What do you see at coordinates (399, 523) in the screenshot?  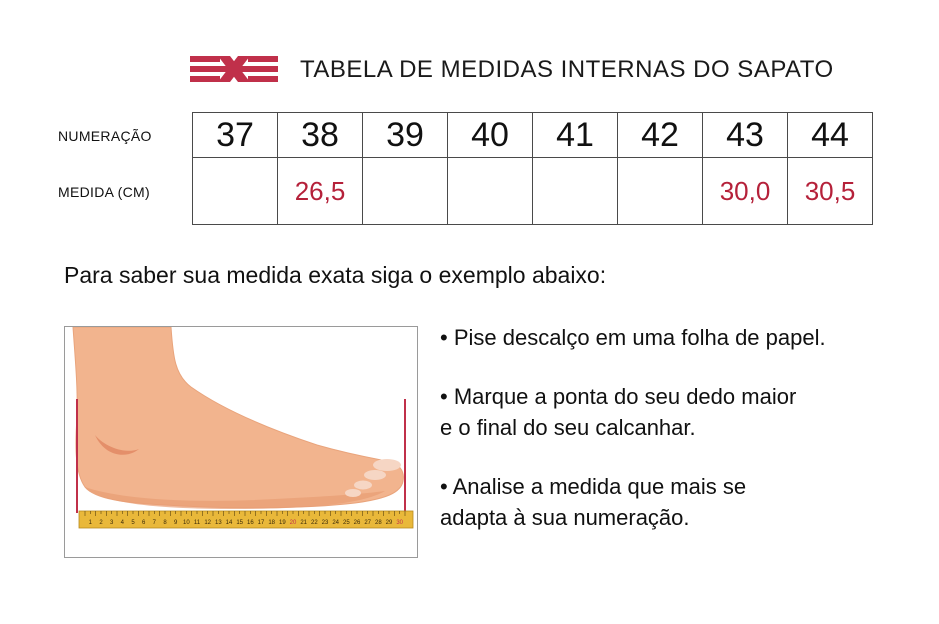 I see `ruler-number: 30` at bounding box center [399, 523].